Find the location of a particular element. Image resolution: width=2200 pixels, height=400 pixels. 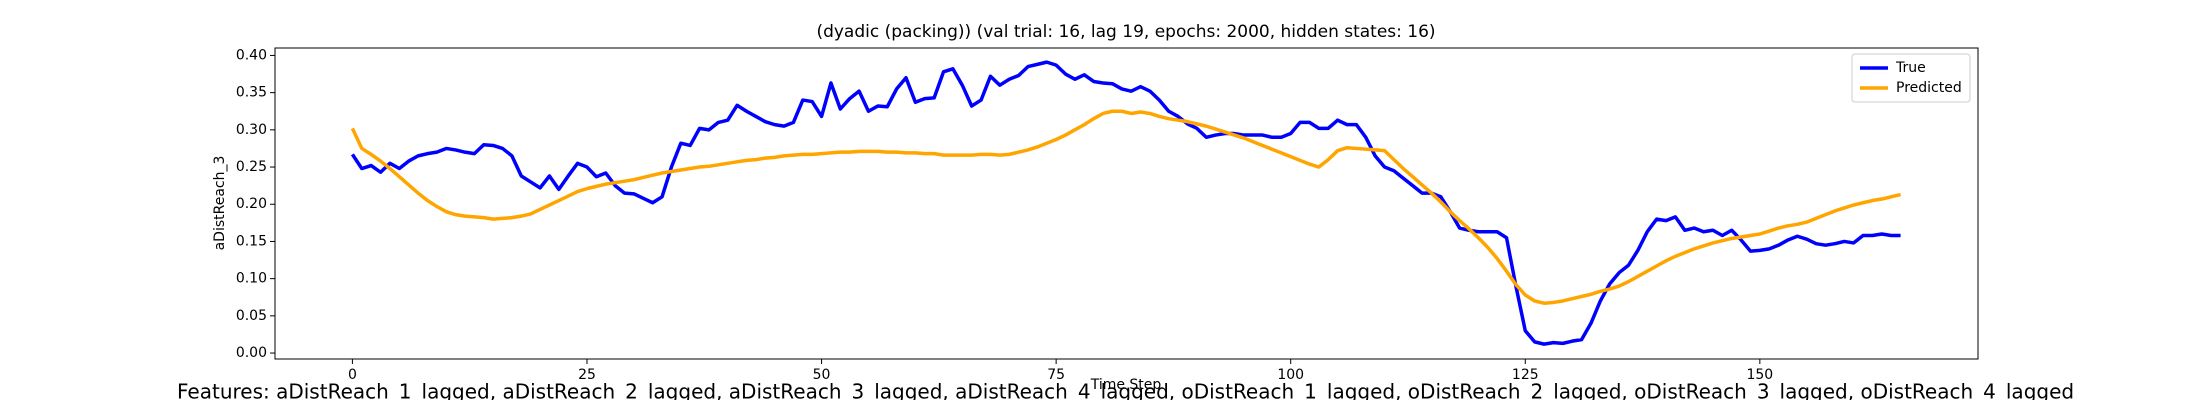

x-axis-label: Time Step is located at coordinates (1126, 385).